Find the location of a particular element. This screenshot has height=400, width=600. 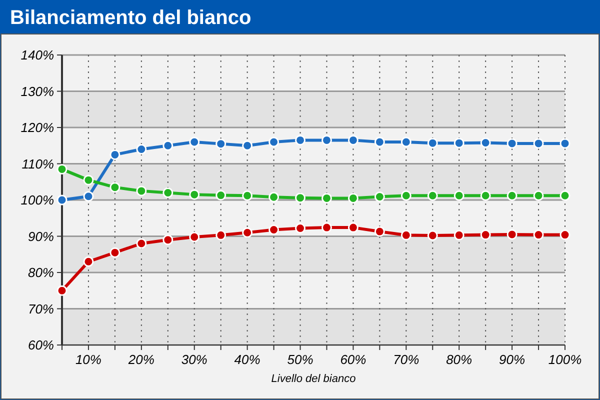

x-tick-label: 10% is located at coordinates (88, 359).